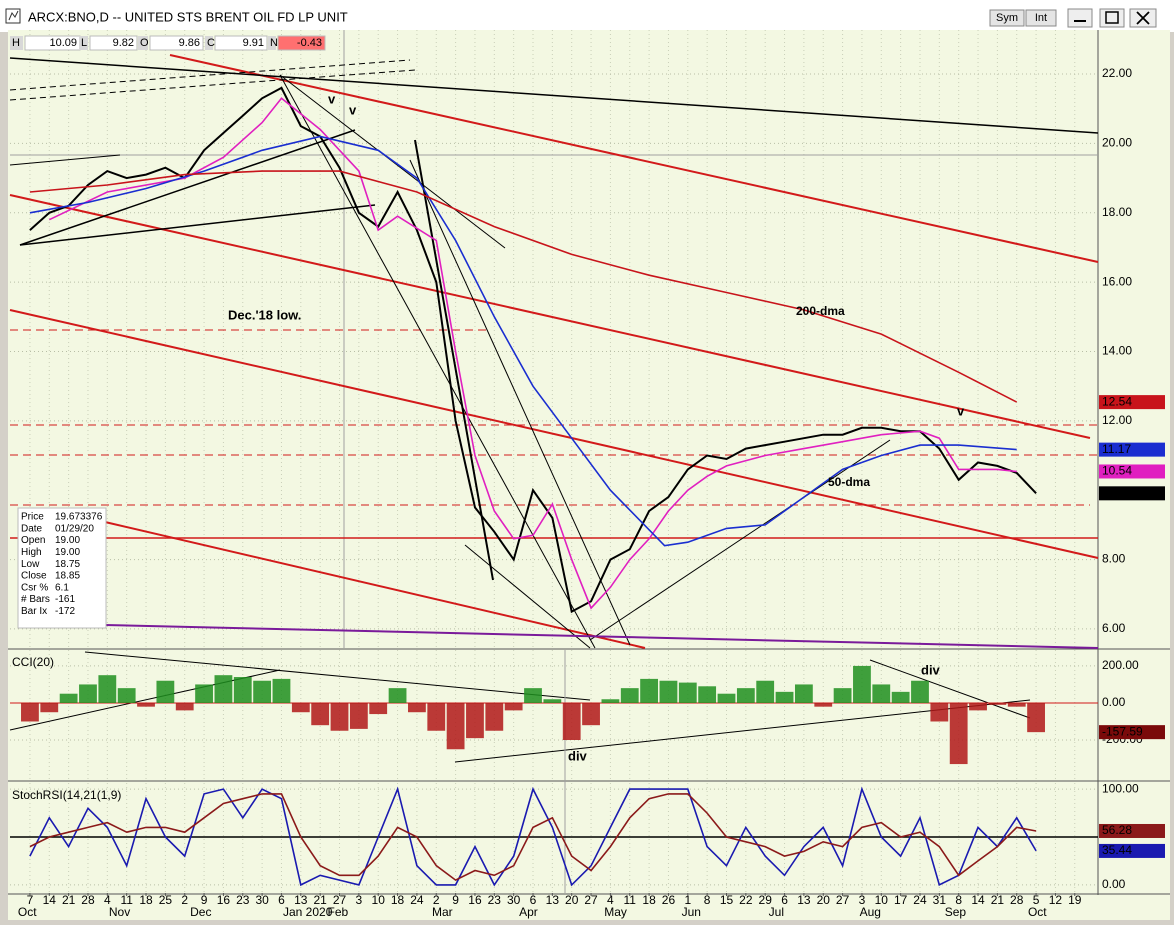 Image resolution: width=1174 pixels, height=925 pixels. I want to click on quote-label: L, so click(84, 43).